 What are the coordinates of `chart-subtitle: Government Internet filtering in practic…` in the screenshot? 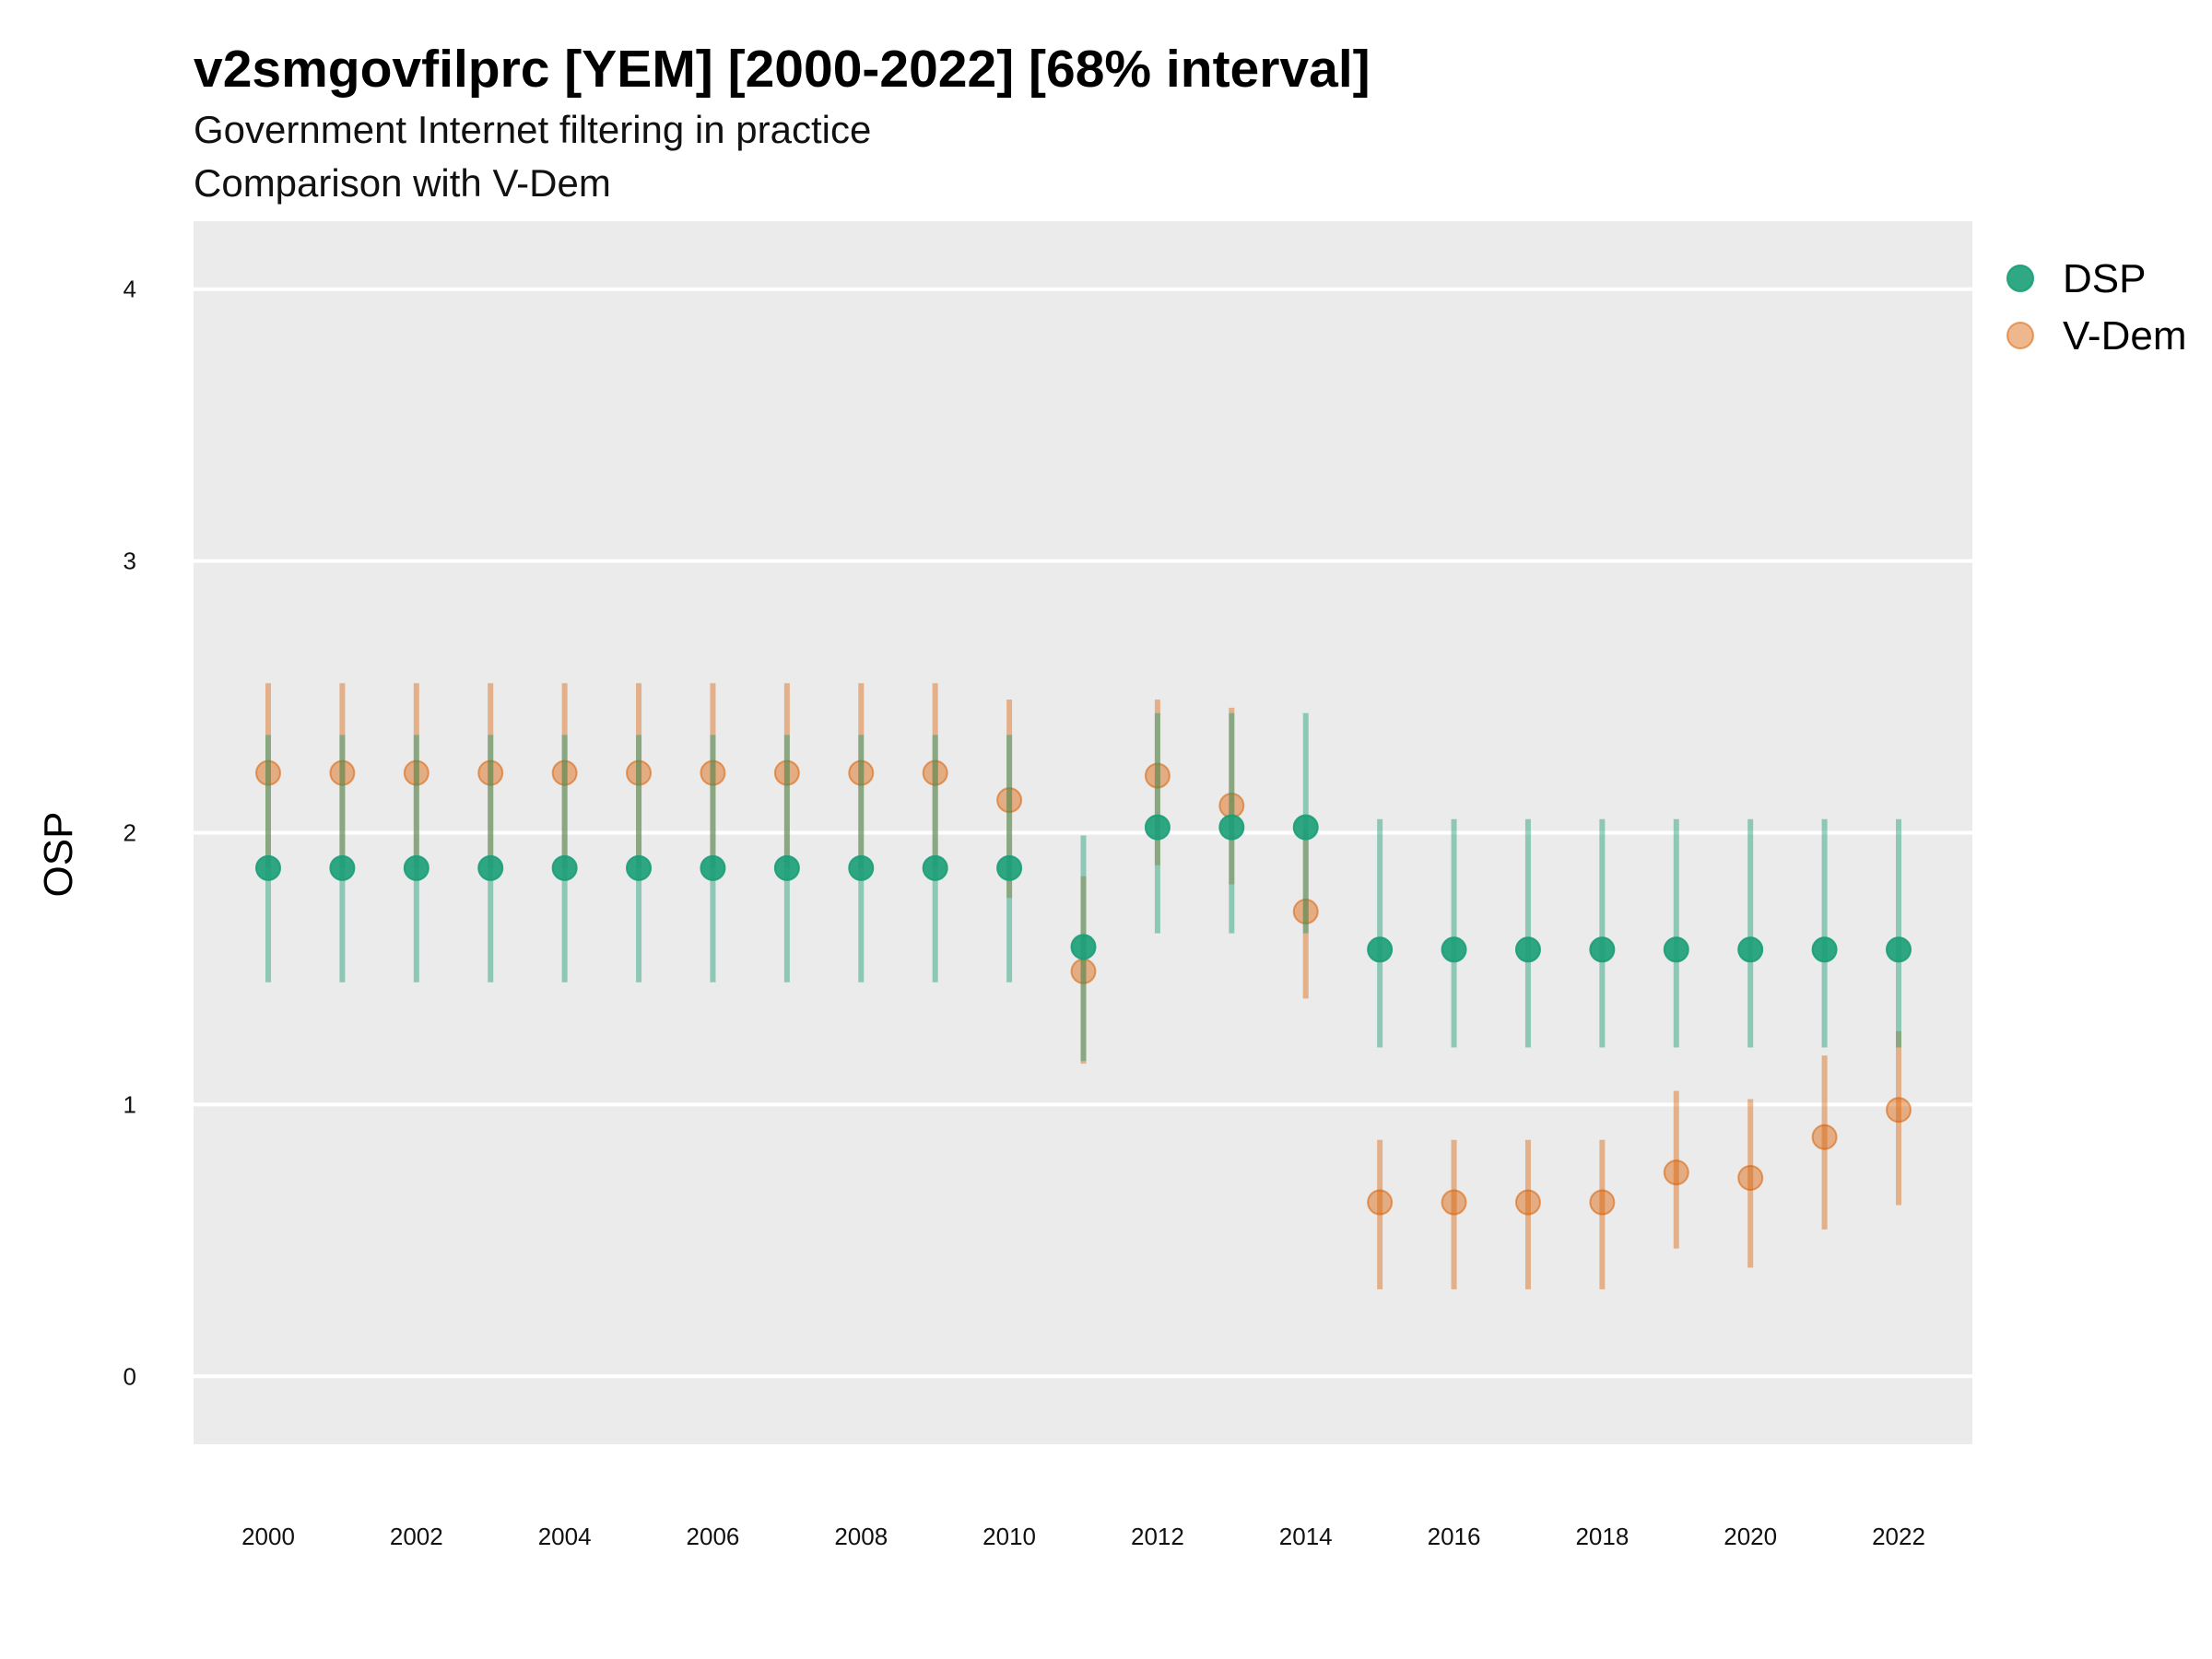 It's located at (532, 129).